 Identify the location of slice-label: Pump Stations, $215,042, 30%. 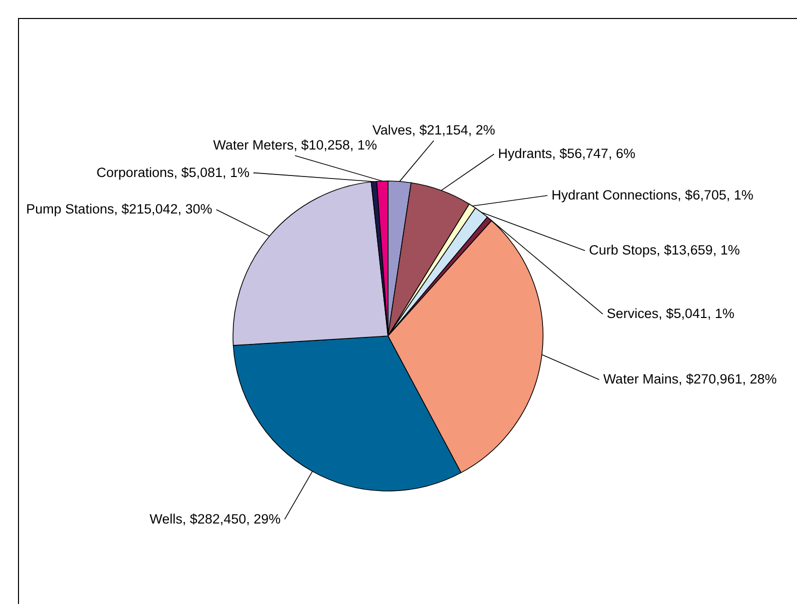
(119, 209).